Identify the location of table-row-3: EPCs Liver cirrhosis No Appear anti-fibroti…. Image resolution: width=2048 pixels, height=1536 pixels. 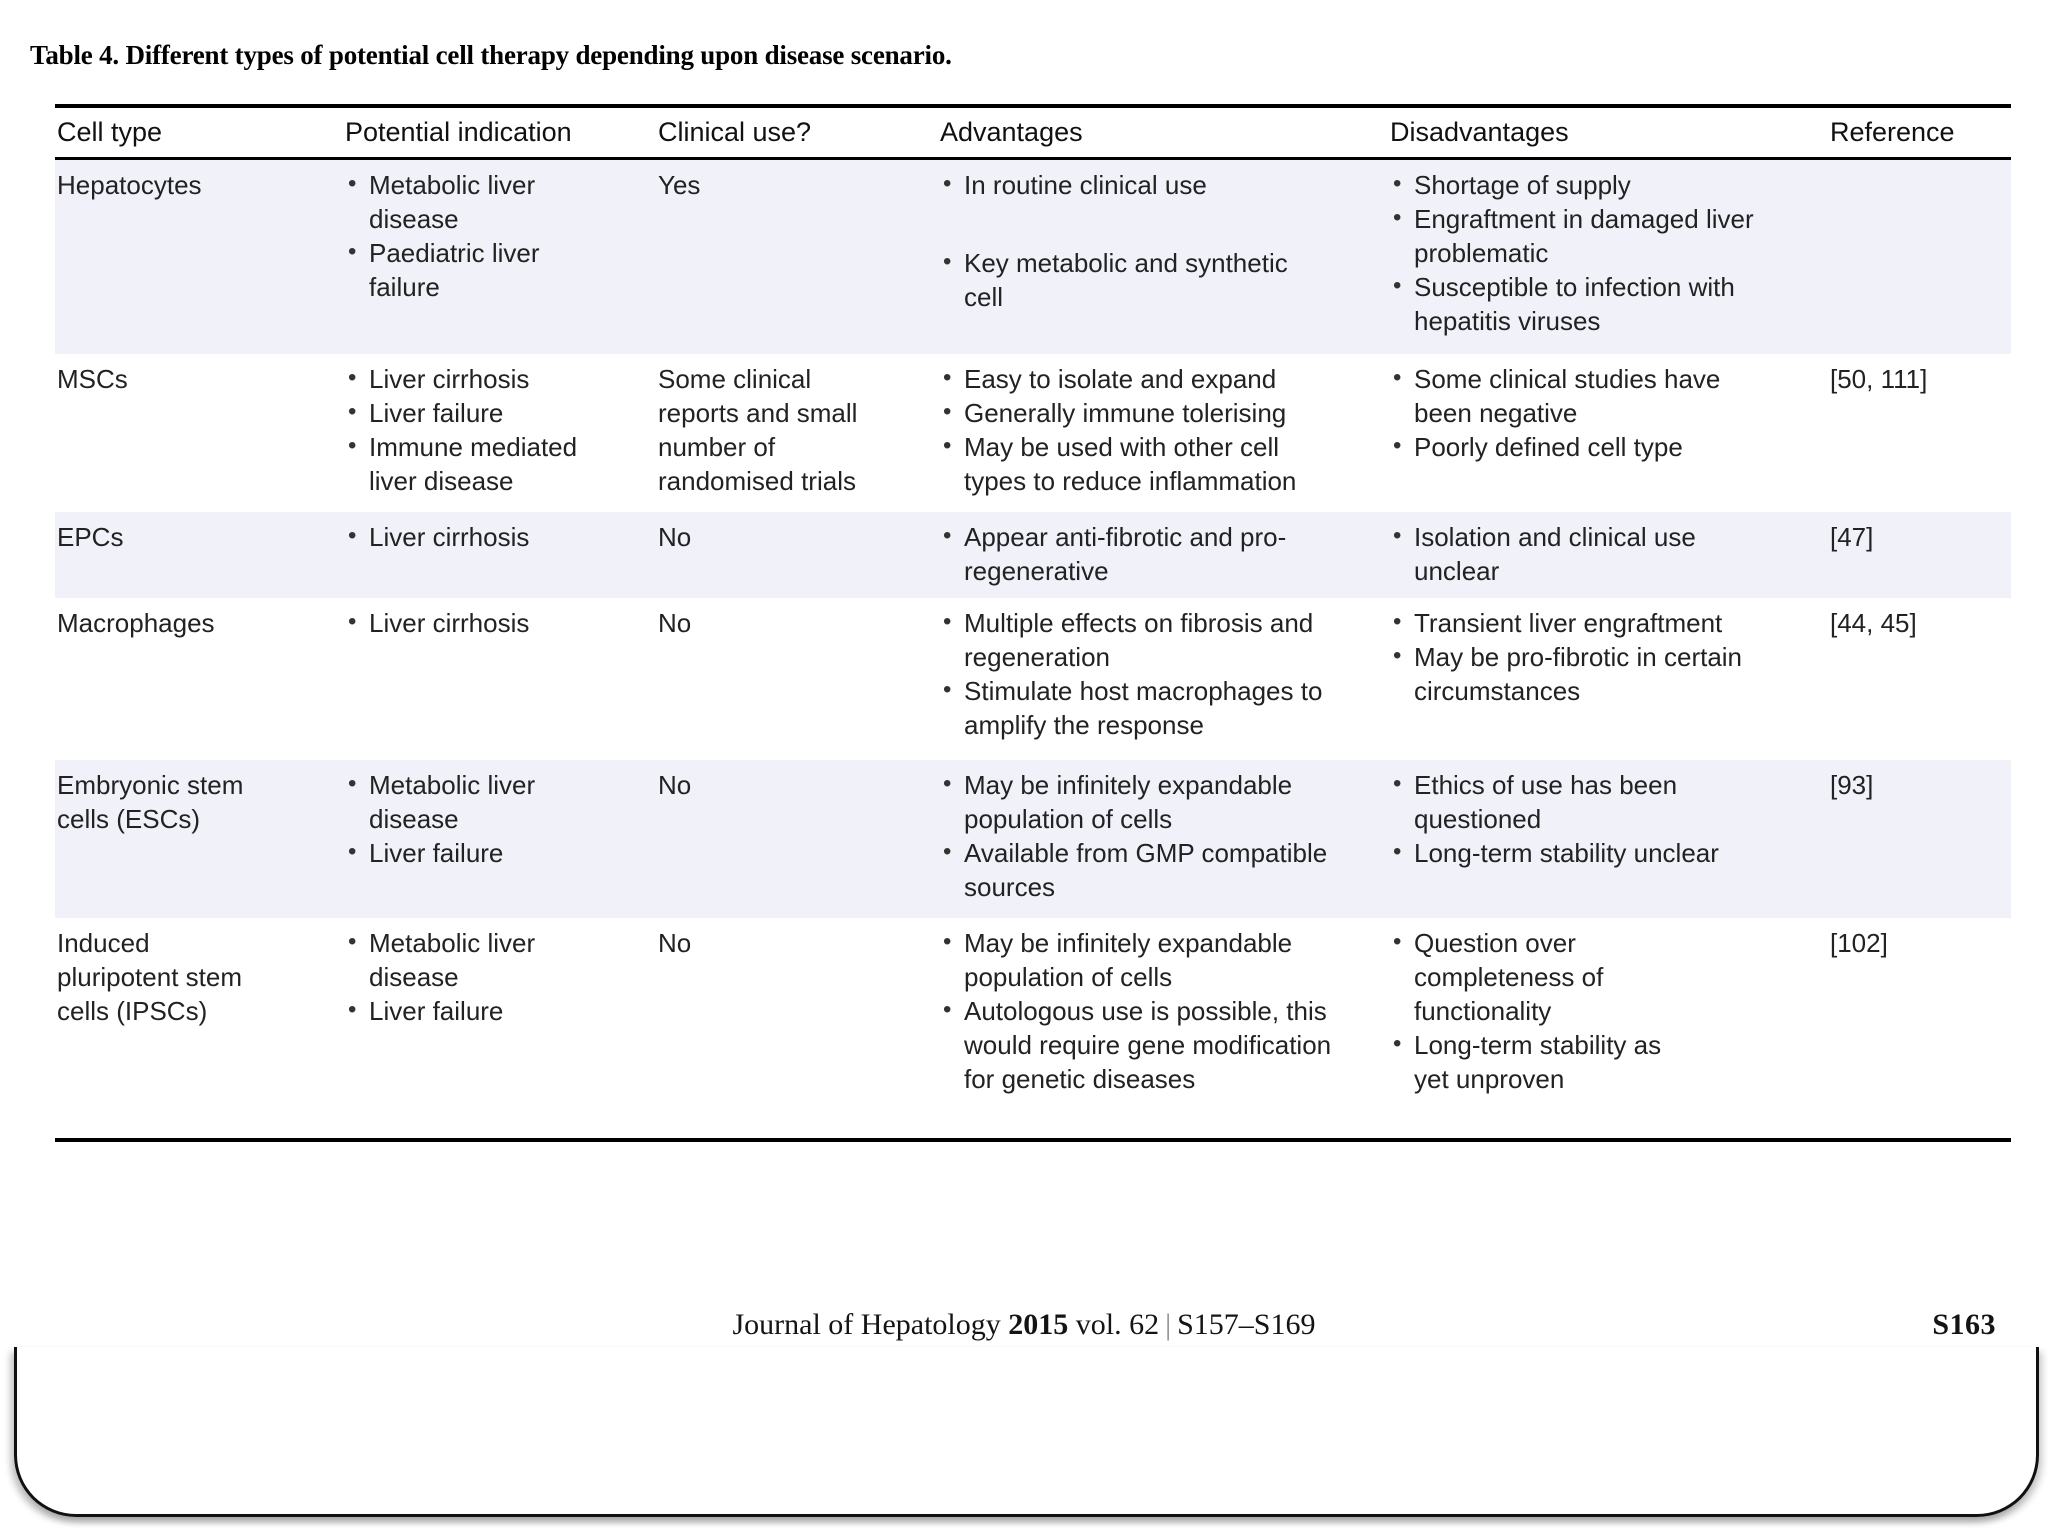
(1033, 554).